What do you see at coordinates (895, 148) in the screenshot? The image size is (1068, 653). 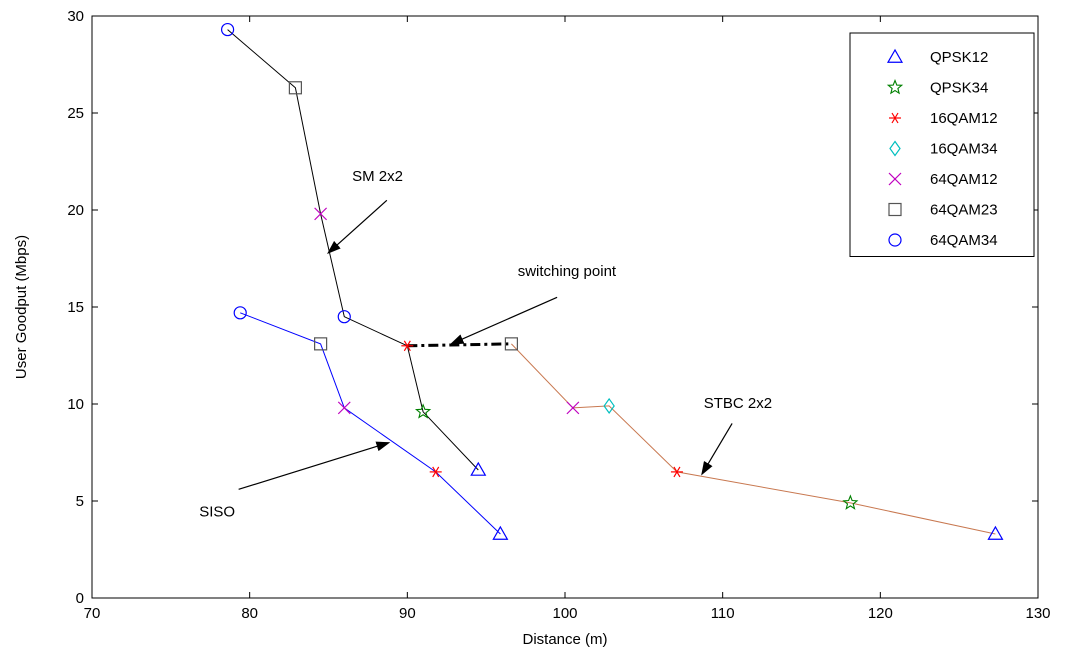 I see `legend-marker-diamond` at bounding box center [895, 148].